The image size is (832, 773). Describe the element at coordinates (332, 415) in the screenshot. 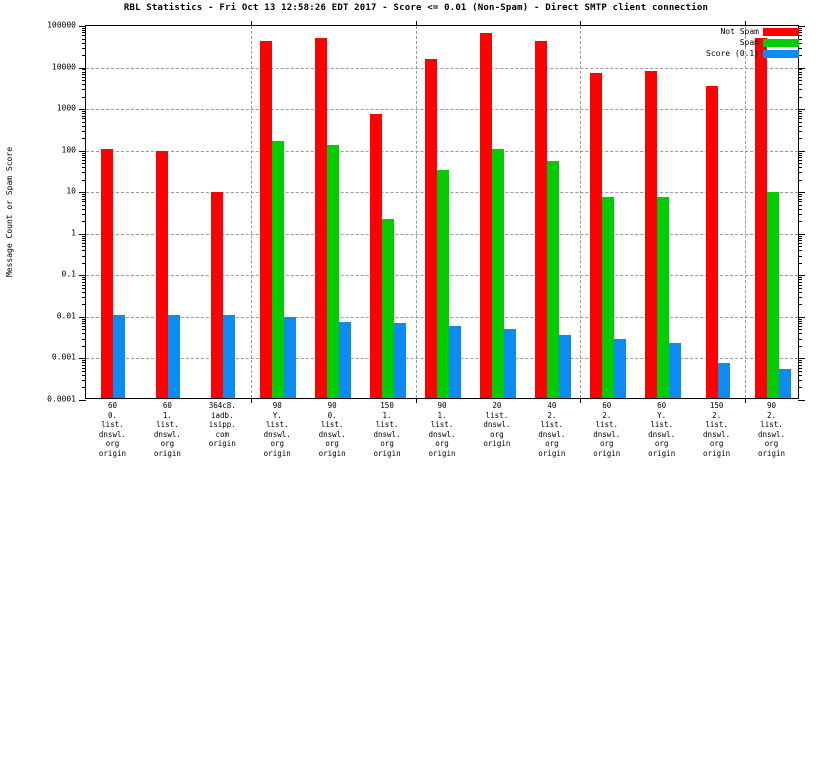

I see `x-axis-label-line: 0.` at that location.